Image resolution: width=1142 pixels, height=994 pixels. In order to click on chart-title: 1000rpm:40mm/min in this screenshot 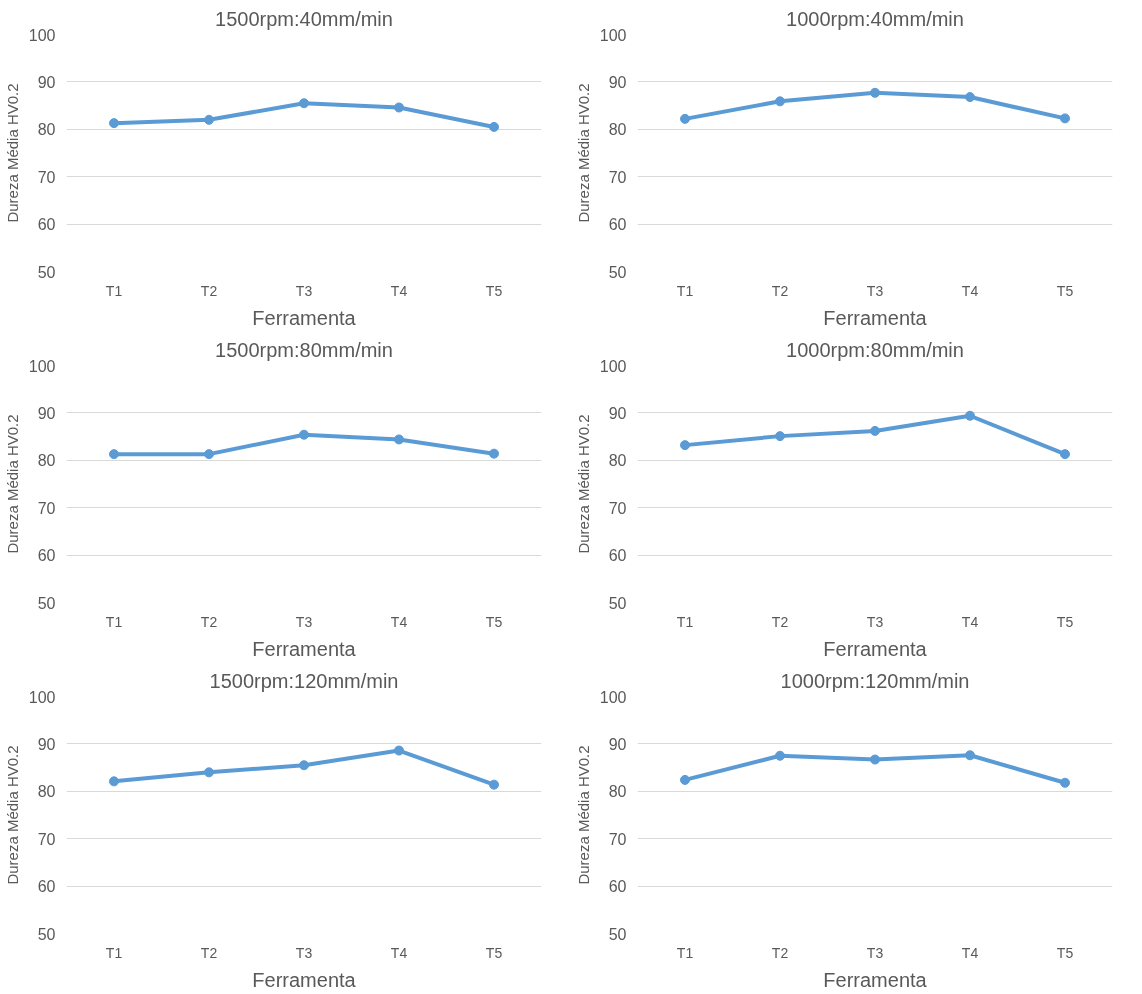, I will do `click(875, 18)`.